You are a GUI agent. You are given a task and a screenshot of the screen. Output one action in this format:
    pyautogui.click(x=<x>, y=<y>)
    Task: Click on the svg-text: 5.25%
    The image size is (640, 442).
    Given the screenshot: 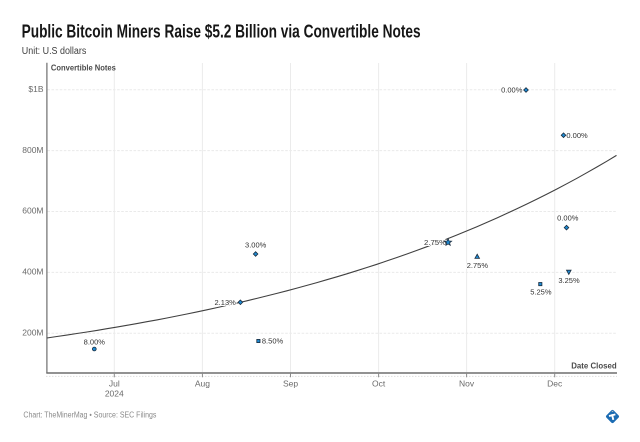 What is the action you would take?
    pyautogui.click(x=541, y=292)
    